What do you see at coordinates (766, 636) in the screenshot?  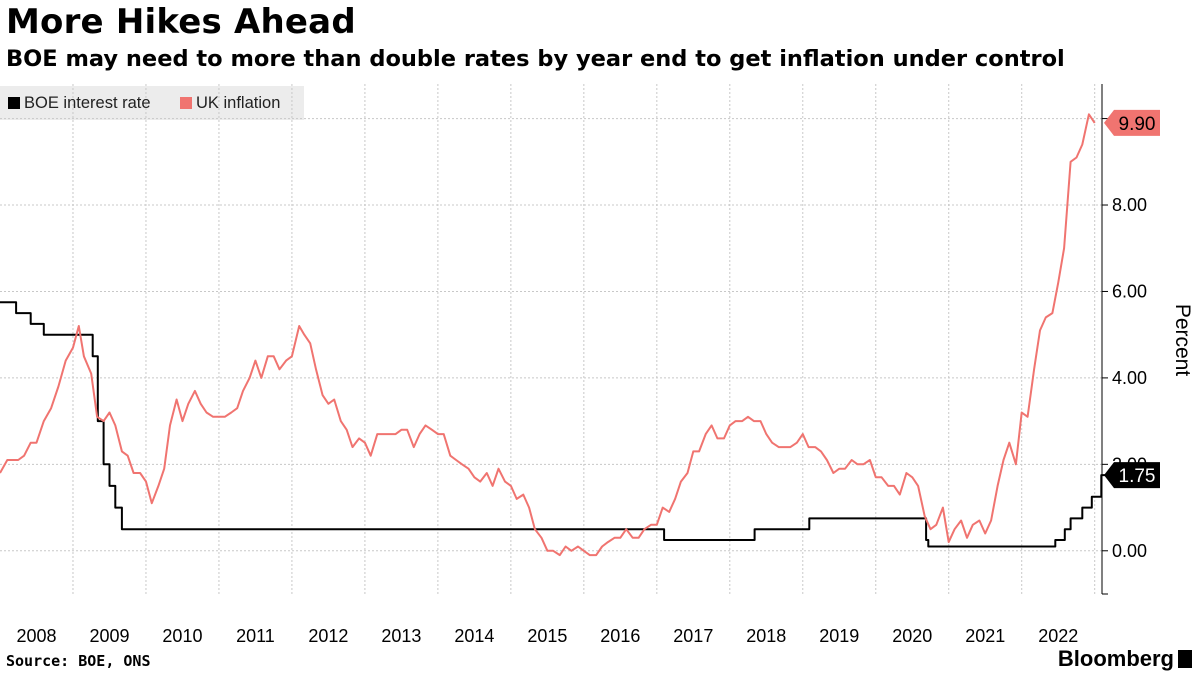 I see `x-tick-label-10: 2018` at bounding box center [766, 636].